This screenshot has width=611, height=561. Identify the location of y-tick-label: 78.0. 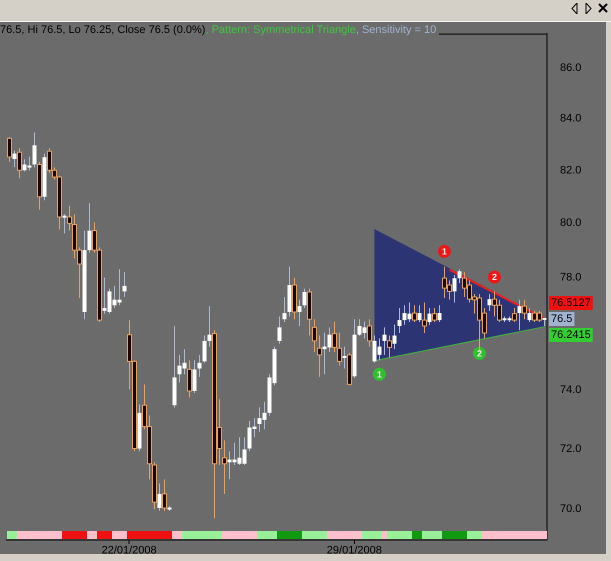
(571, 277).